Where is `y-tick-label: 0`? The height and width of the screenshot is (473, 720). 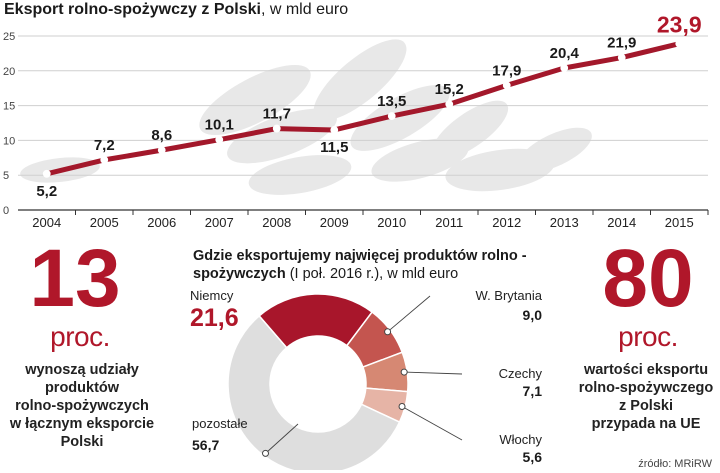 y-tick-label: 0 is located at coordinates (6, 211).